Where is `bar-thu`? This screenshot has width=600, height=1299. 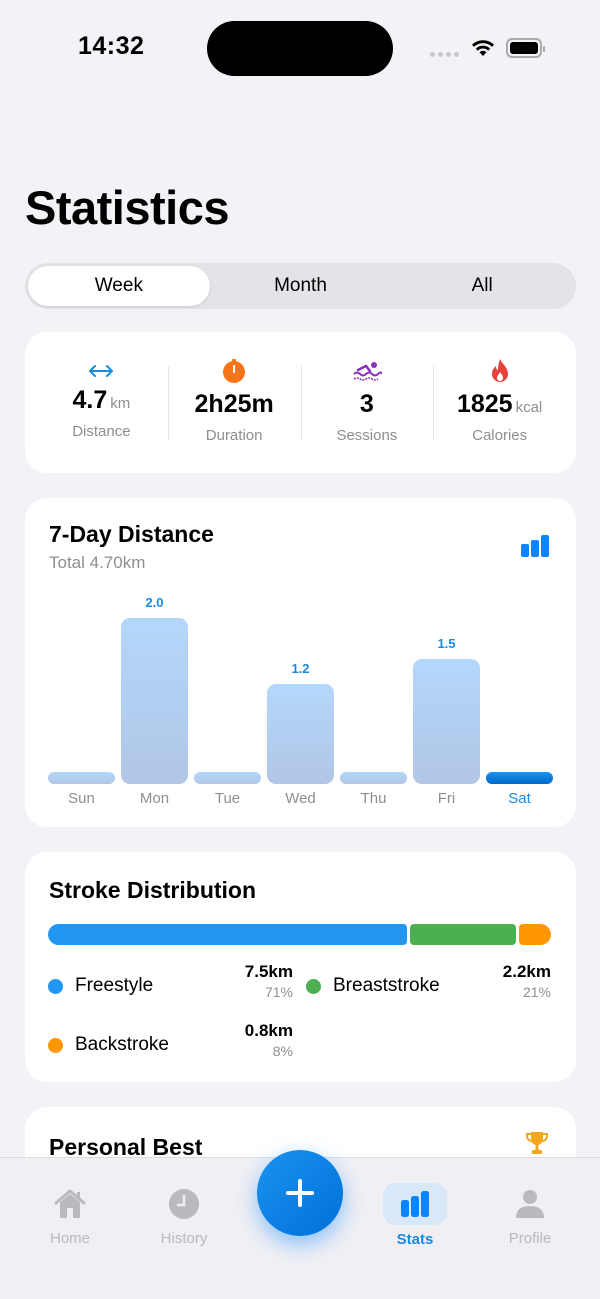
bar-thu is located at coordinates (373, 686).